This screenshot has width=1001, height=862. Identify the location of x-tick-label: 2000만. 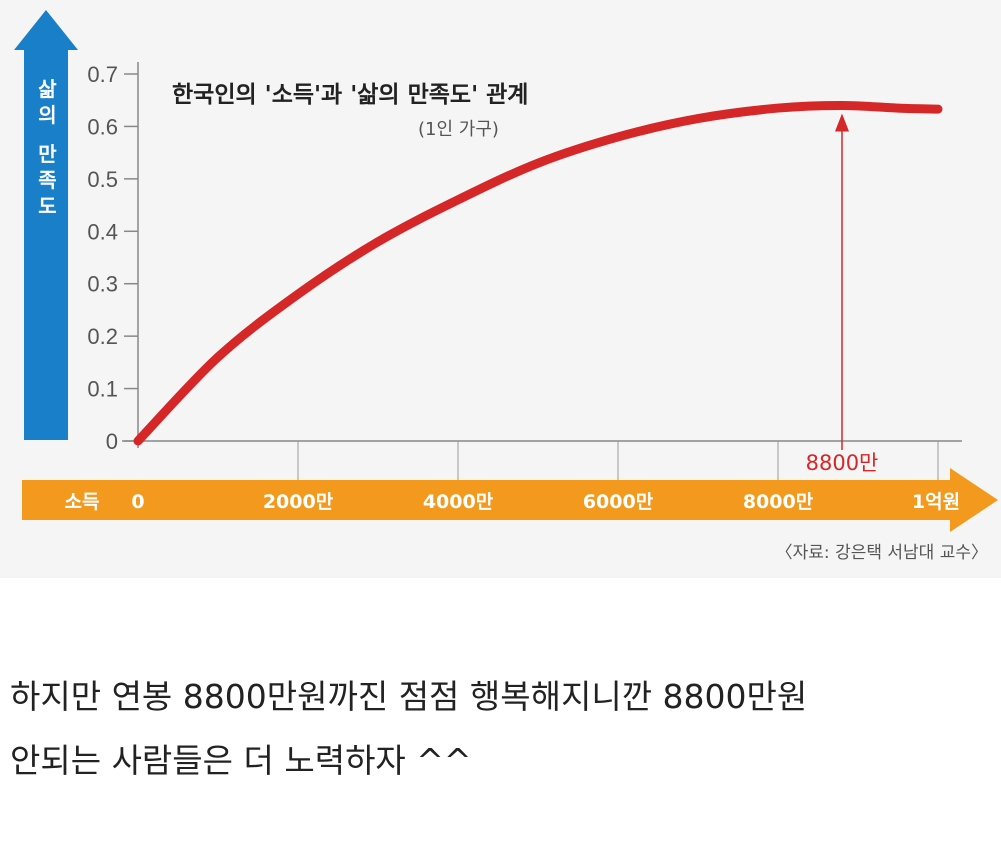
(298, 502).